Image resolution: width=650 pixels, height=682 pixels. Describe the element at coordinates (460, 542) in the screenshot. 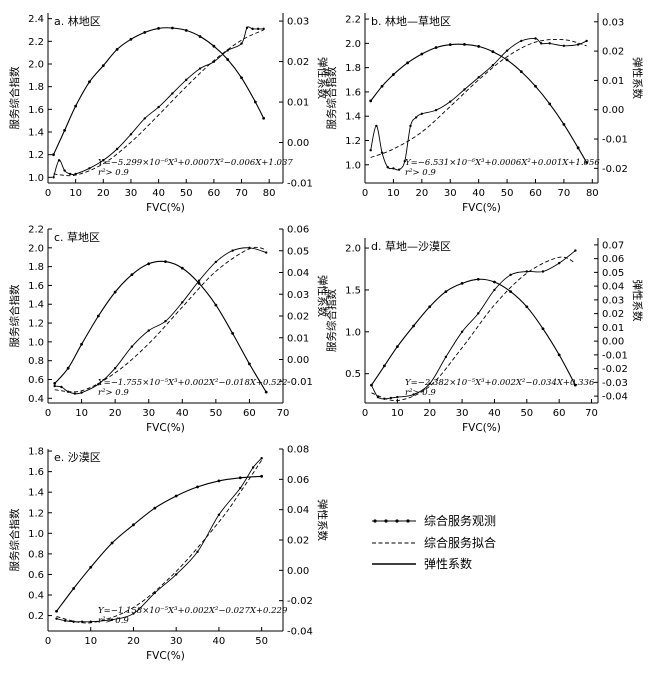

I see `legend-label-fitted: 综合服务拟合` at that location.